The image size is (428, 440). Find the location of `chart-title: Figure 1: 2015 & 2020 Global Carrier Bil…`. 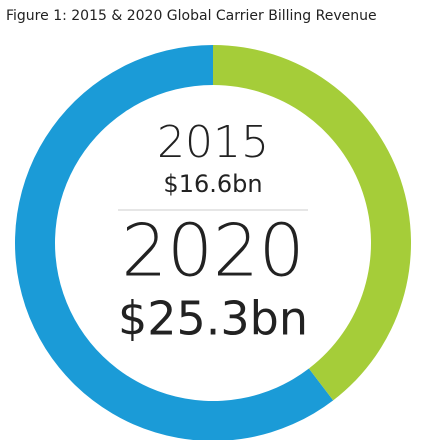

chart-title: Figure 1: 2015 & 2020 Global Carrier Bil… is located at coordinates (191, 16).